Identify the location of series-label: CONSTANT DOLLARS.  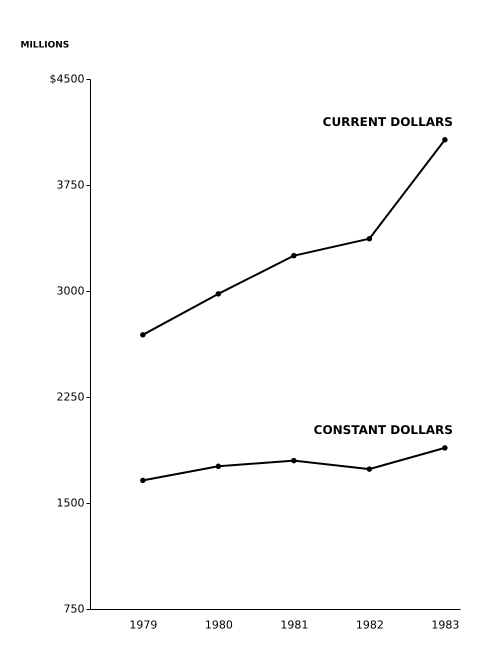
(383, 429).